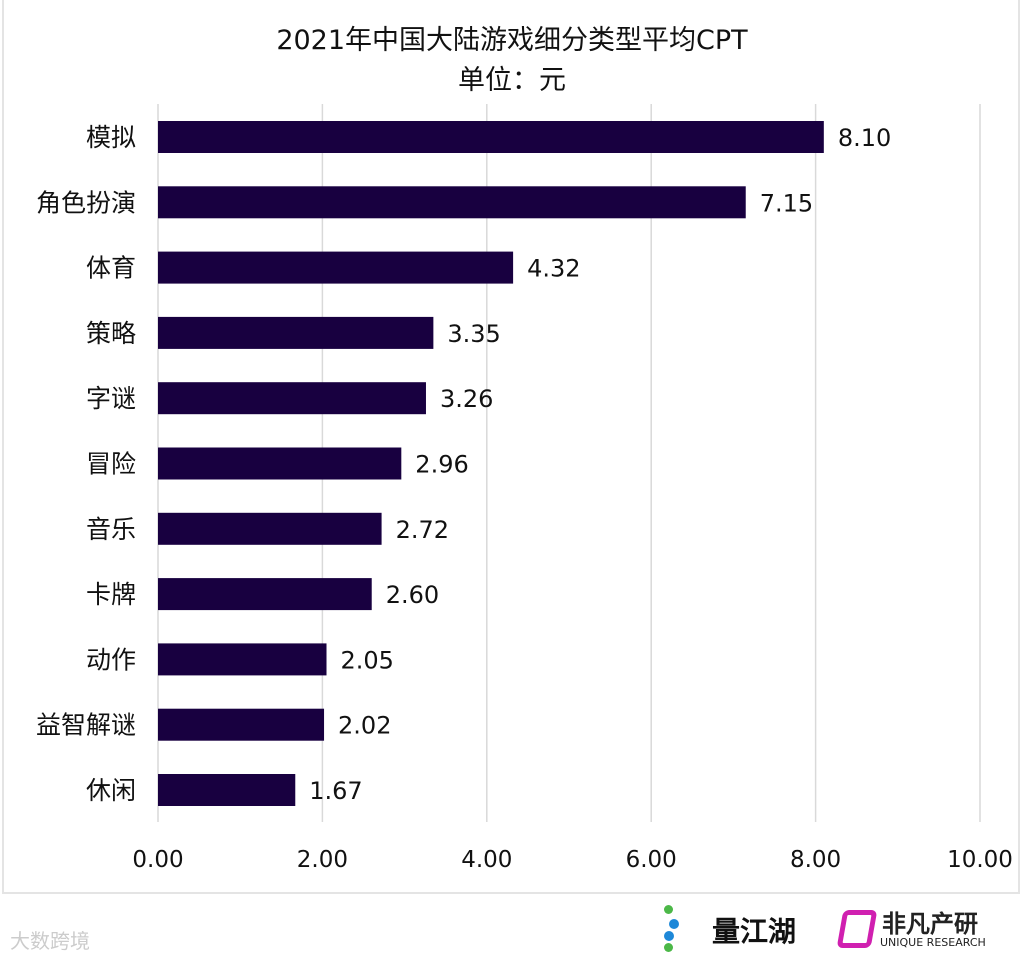 The width and height of the screenshot is (1024, 960). I want to click on y-category-label: 体育, so click(111, 268).